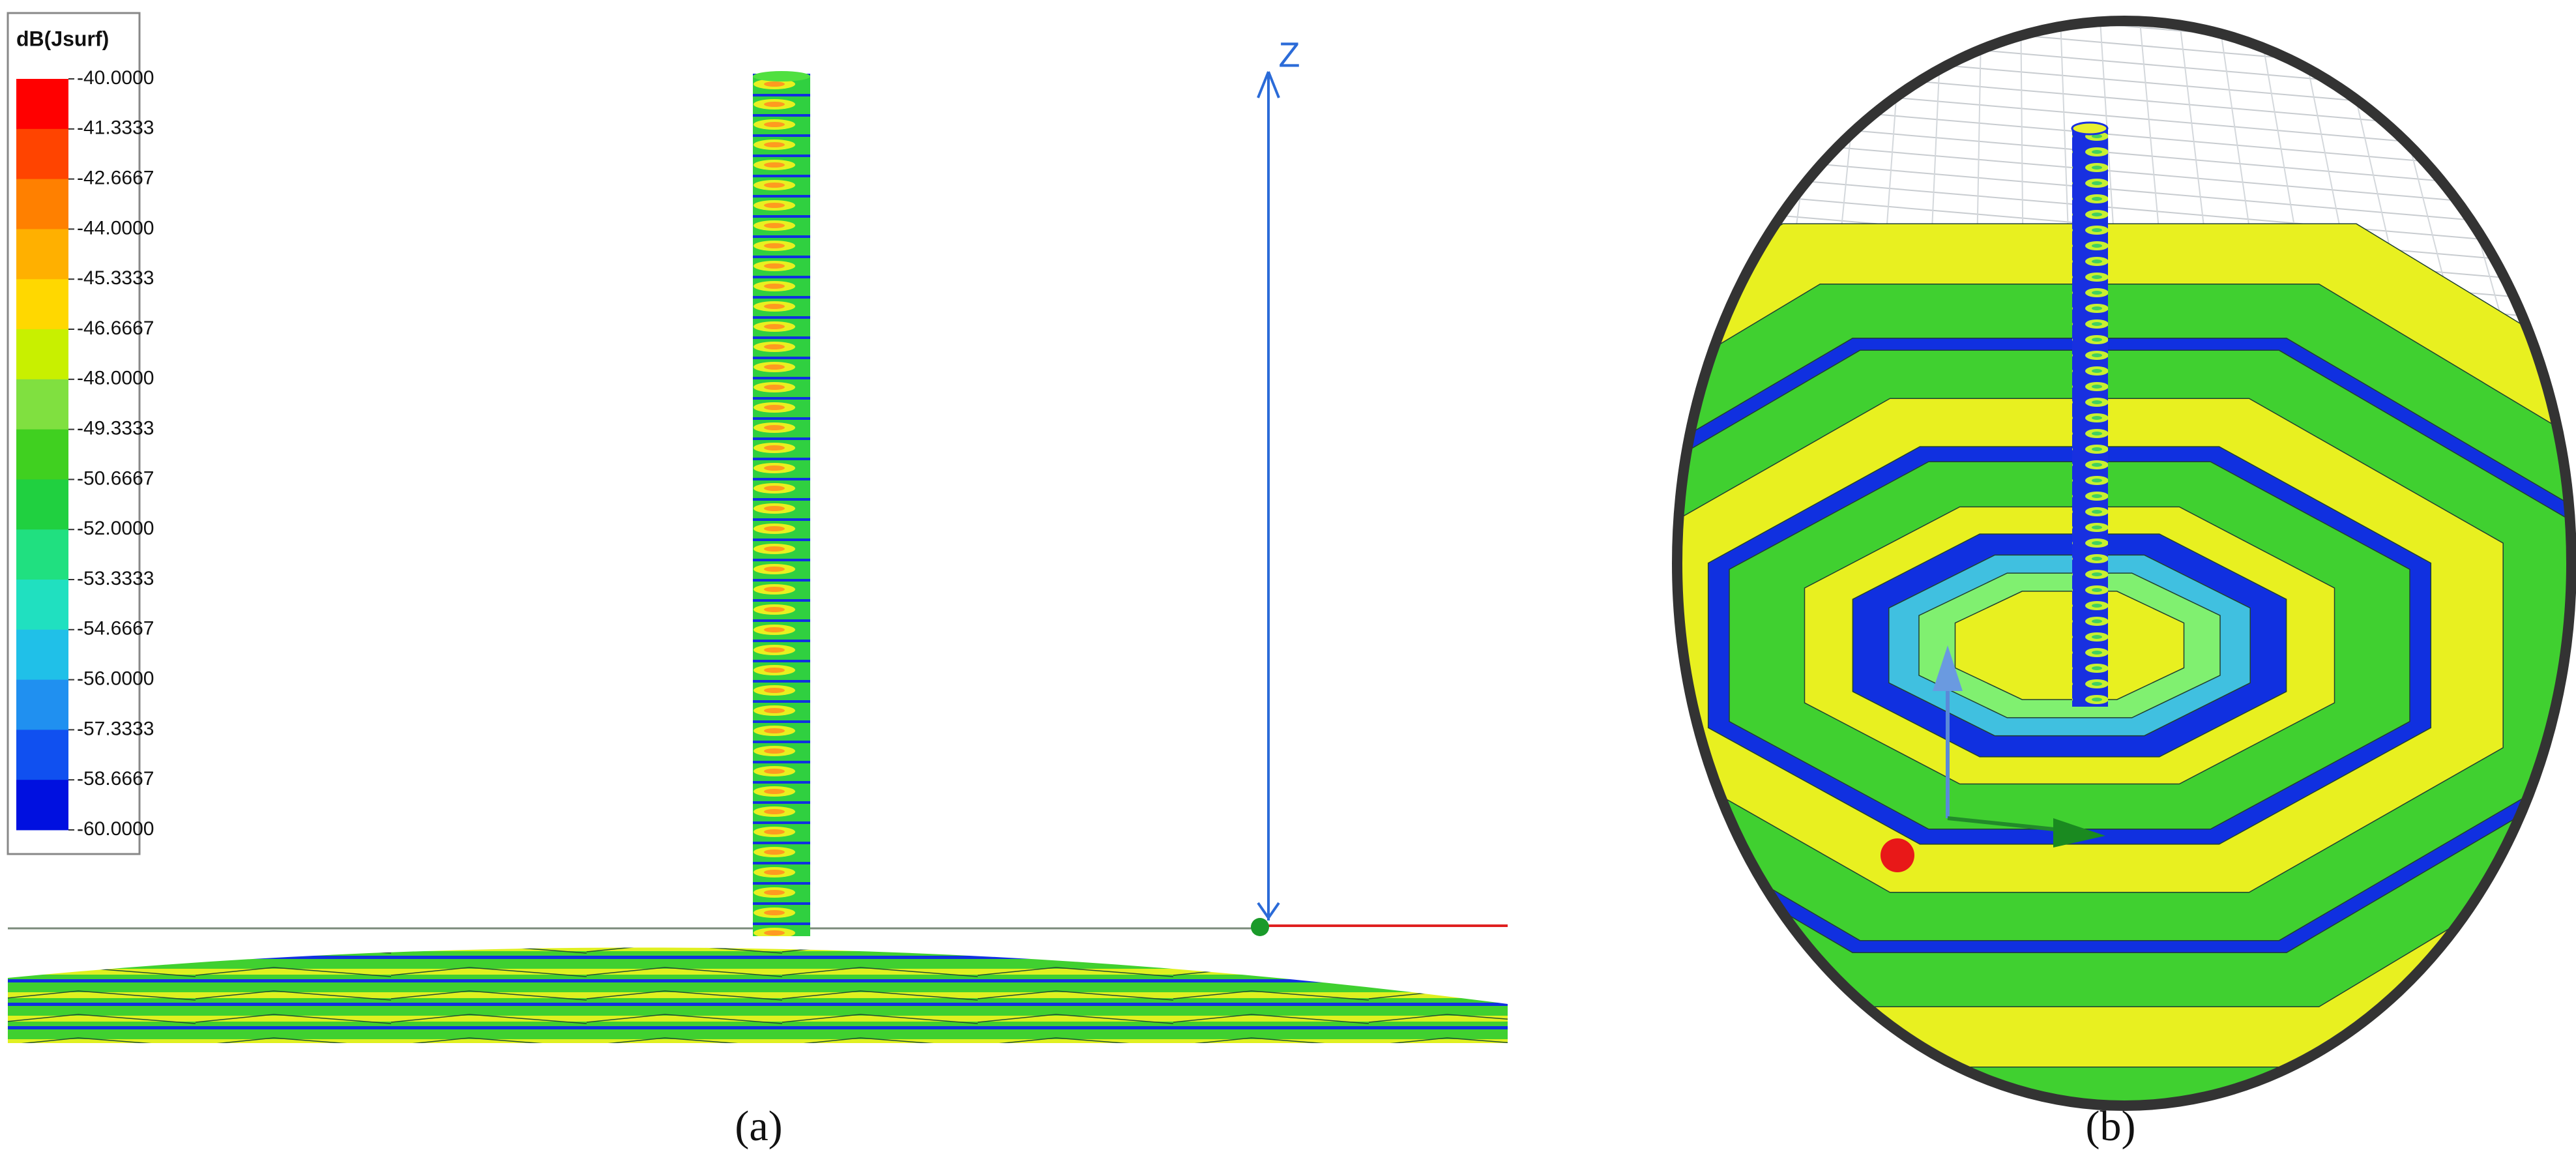 The image size is (2576, 1165). What do you see at coordinates (1897, 855) in the screenshot?
I see `triad-x-head` at bounding box center [1897, 855].